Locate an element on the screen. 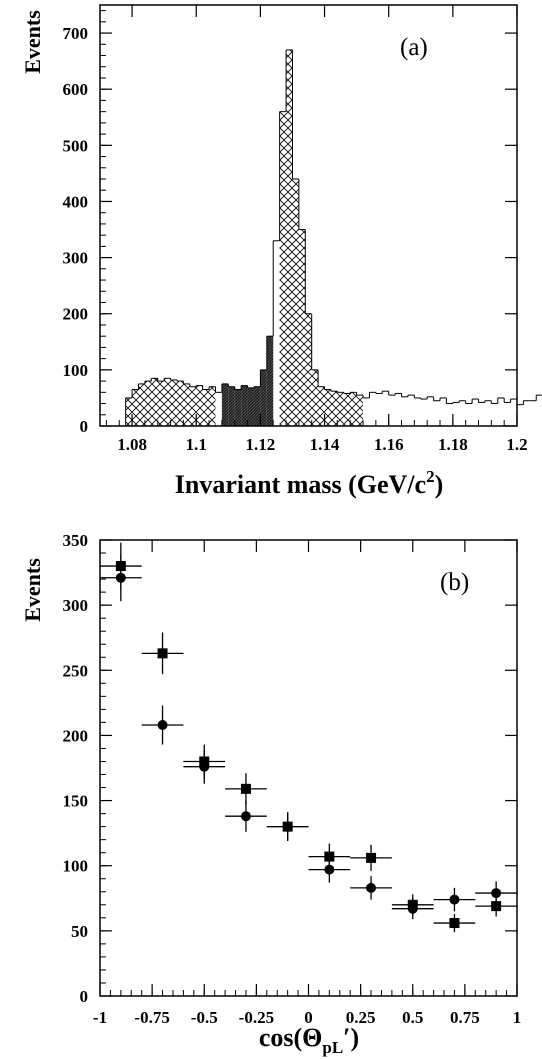 The image size is (542, 1059). x-tick-label: 0 is located at coordinates (308, 1017).